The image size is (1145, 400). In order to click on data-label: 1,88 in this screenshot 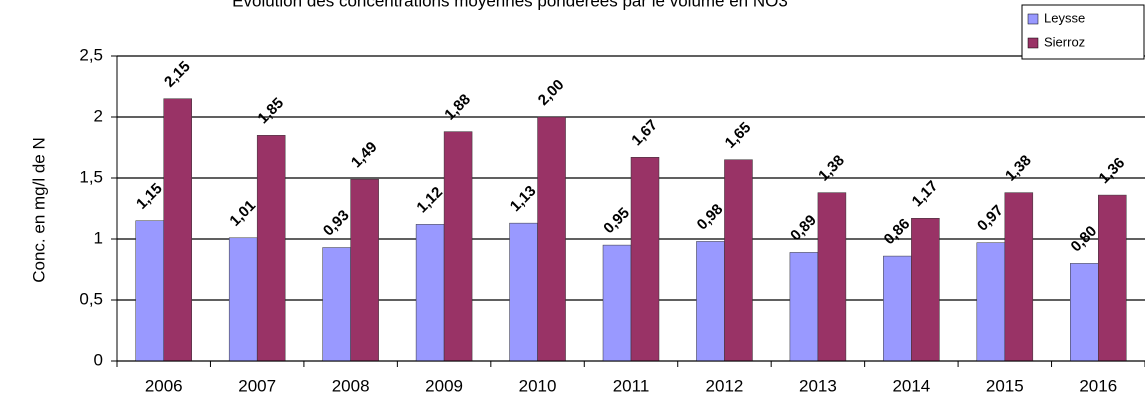, I will do `click(457, 107)`.